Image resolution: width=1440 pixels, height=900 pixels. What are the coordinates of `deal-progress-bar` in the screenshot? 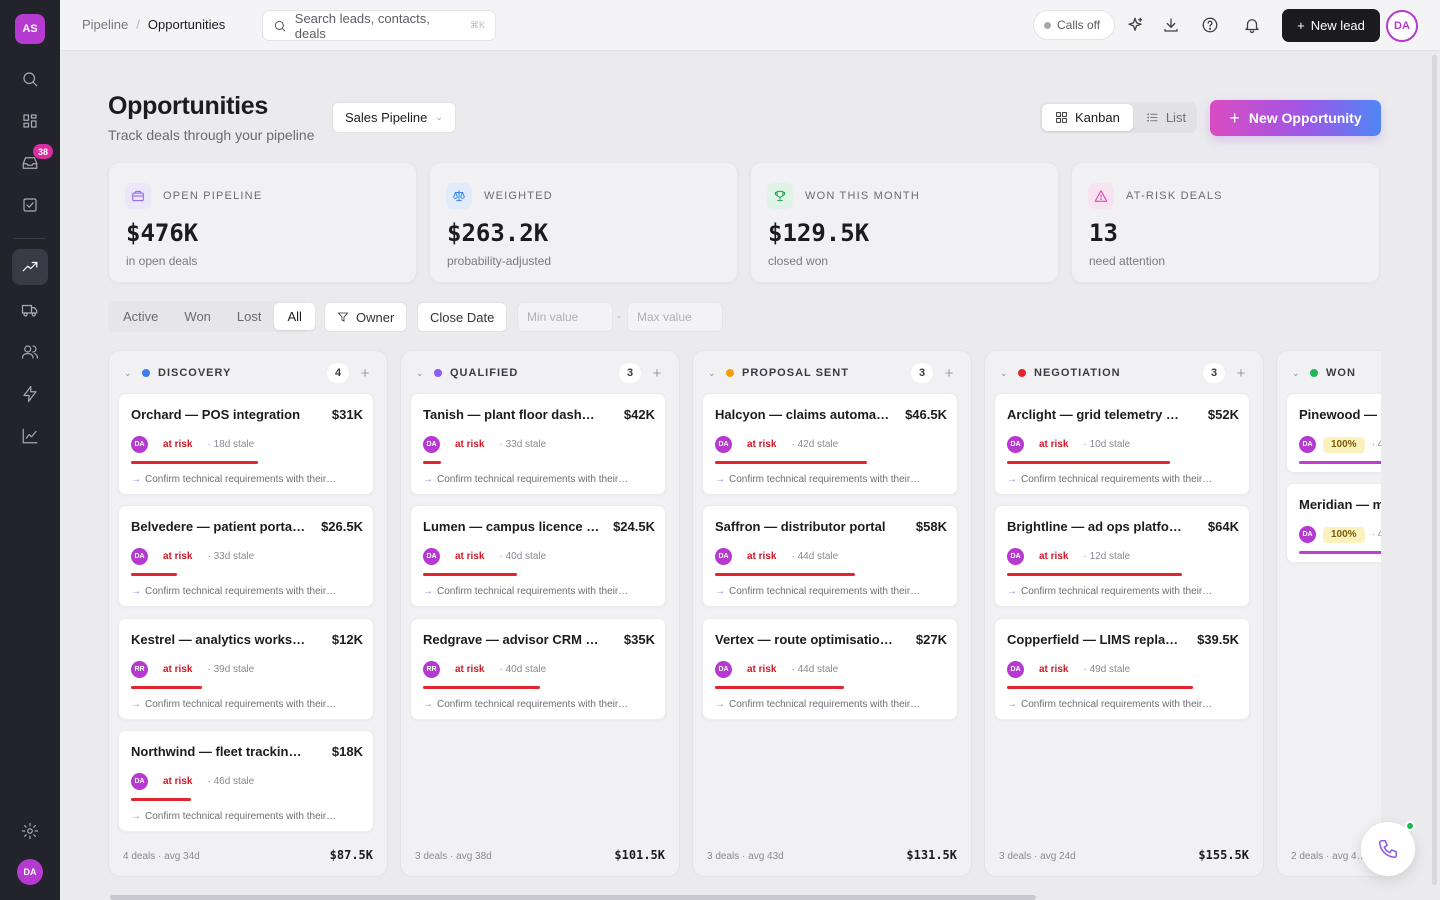 It's located at (538, 574).